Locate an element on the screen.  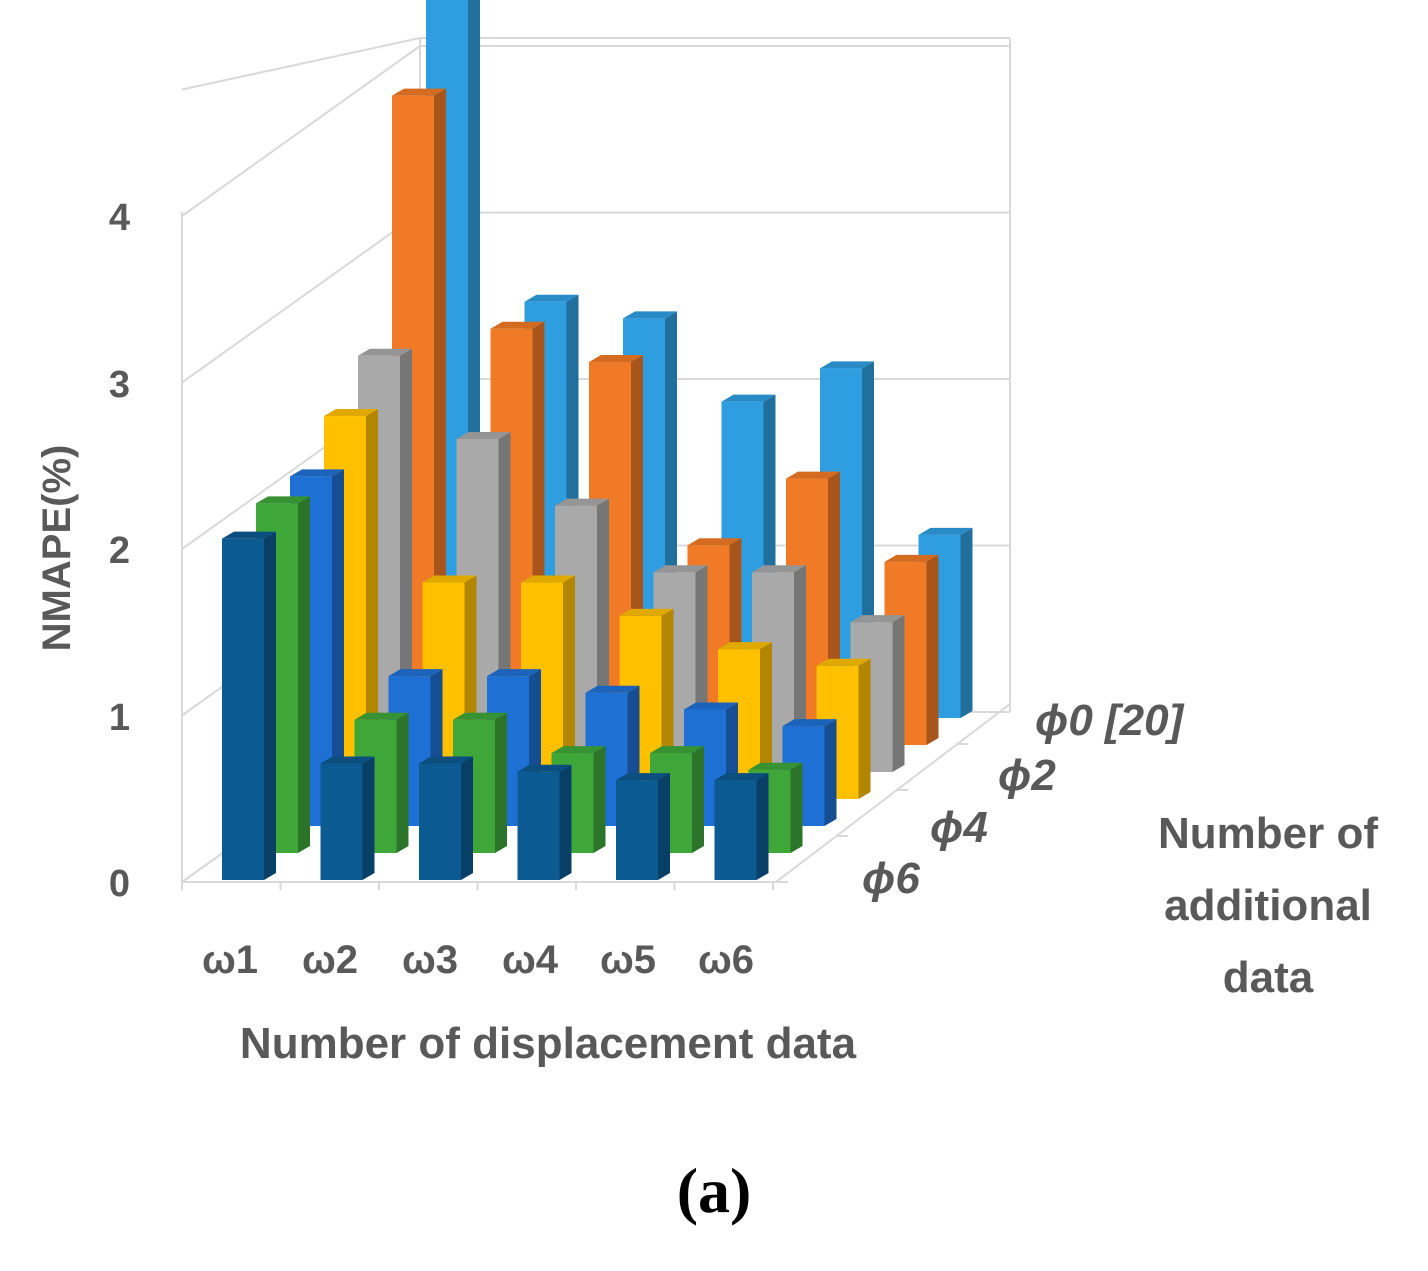
x-axis-title: Number of displacement data is located at coordinates (548, 1043).